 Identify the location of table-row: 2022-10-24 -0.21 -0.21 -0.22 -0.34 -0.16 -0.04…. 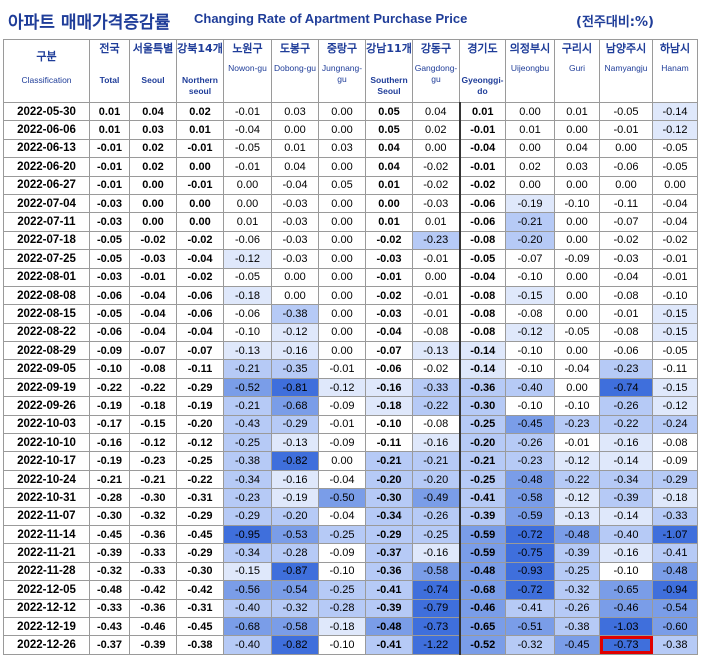
(350, 479).